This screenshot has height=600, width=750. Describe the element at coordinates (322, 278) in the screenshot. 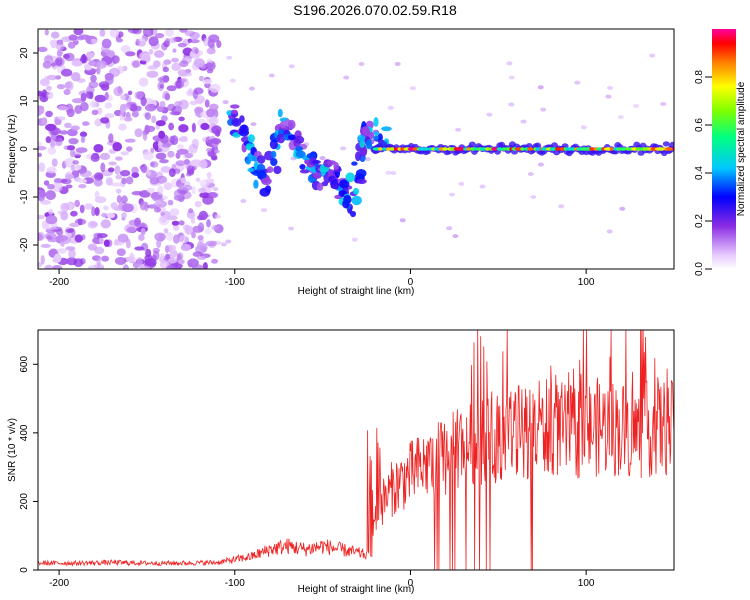

I see `spectrogram-x-ticks: -200 -100 0 100` at that location.